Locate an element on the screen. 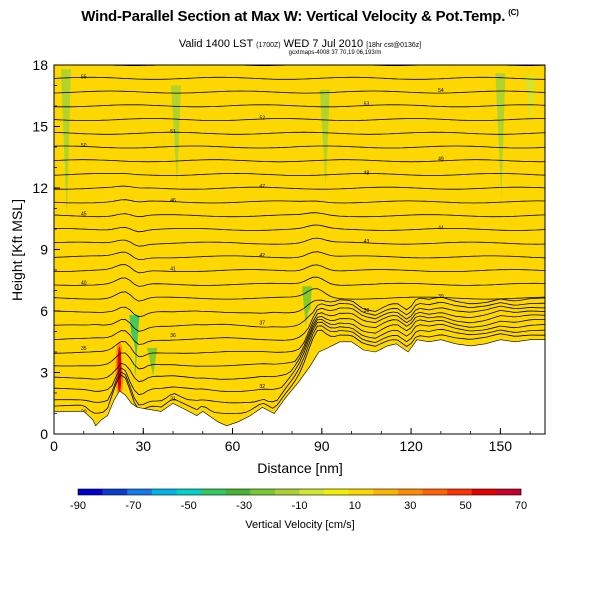  colorbar-tick-label: 30 is located at coordinates (410, 506).